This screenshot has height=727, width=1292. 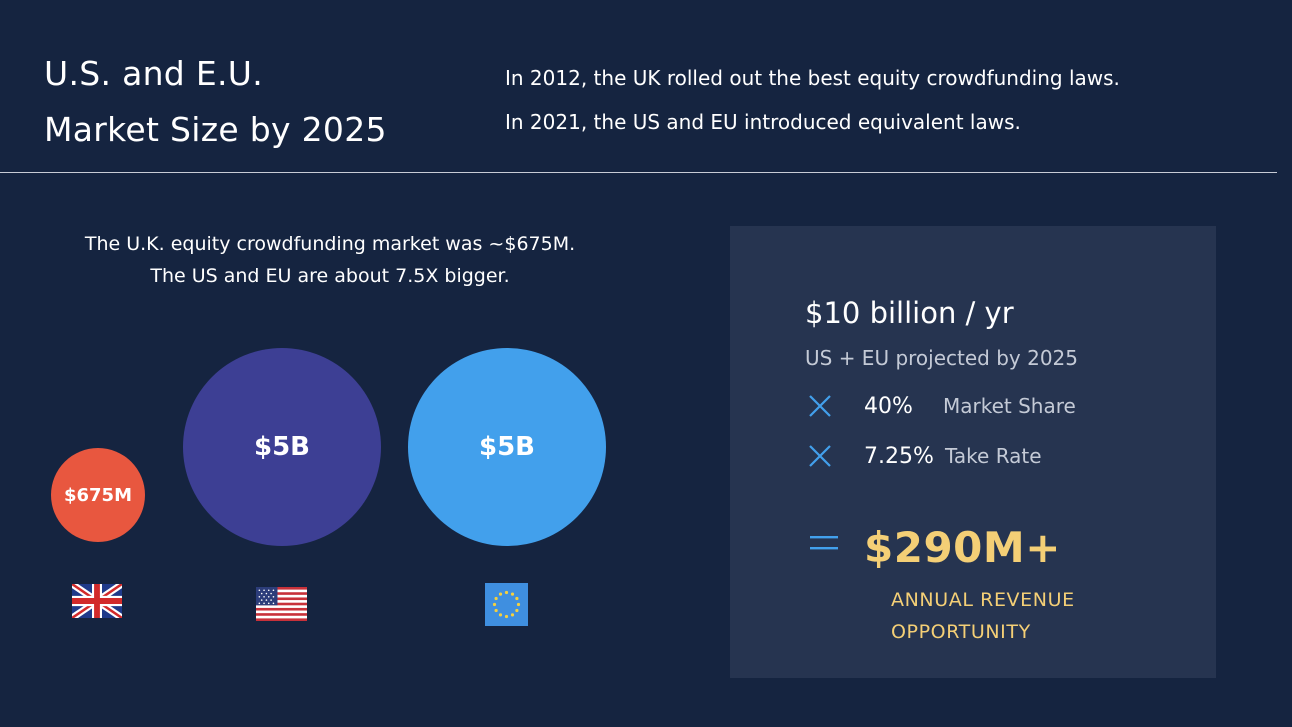 What do you see at coordinates (993, 456) in the screenshot?
I see `factor-label: Take Rate` at bounding box center [993, 456].